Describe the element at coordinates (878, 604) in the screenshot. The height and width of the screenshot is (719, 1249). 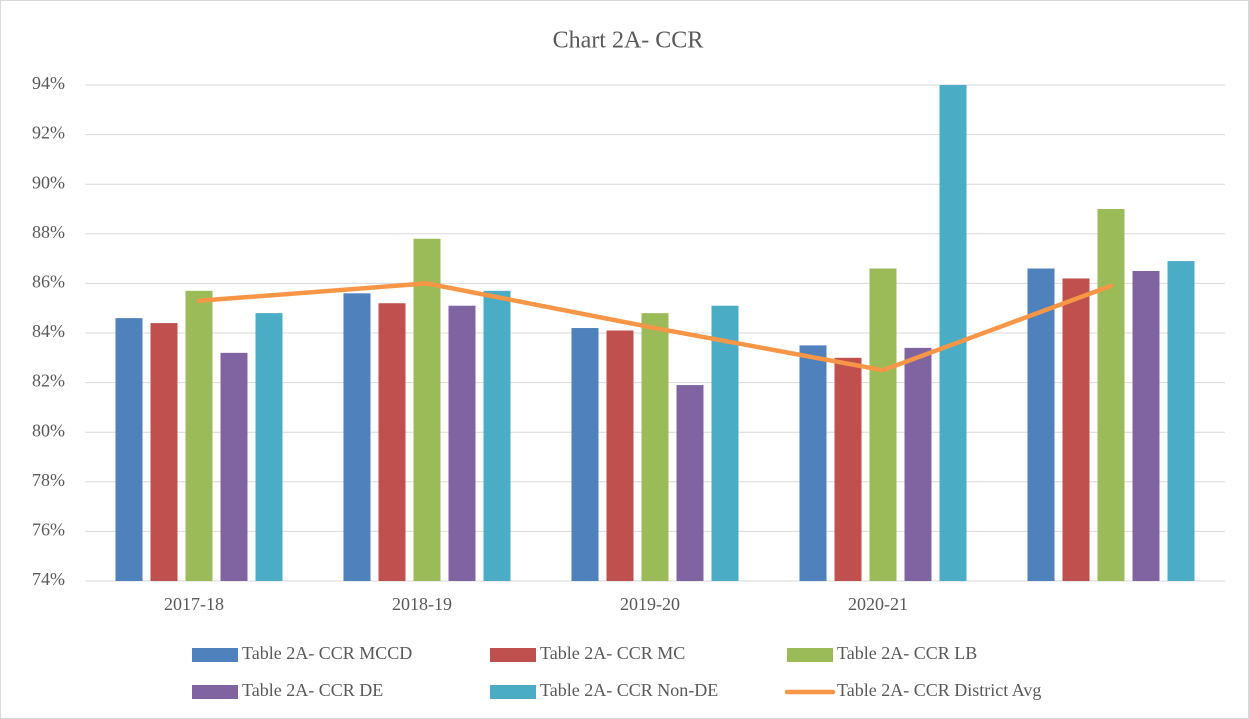
I see `x-tick-label: 2020-21` at that location.